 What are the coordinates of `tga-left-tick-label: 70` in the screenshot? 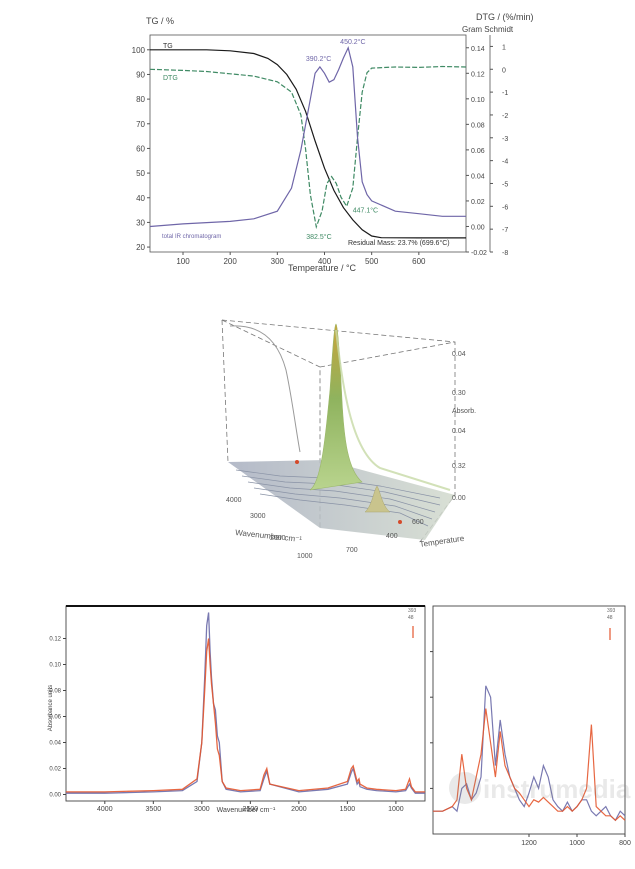 It's located at (140, 124).